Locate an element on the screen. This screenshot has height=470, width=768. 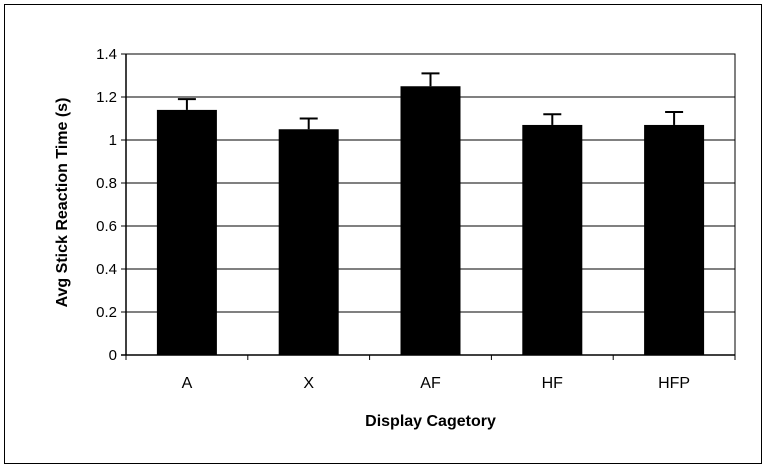
y-tick-label: 0.2 is located at coordinates (106, 312).